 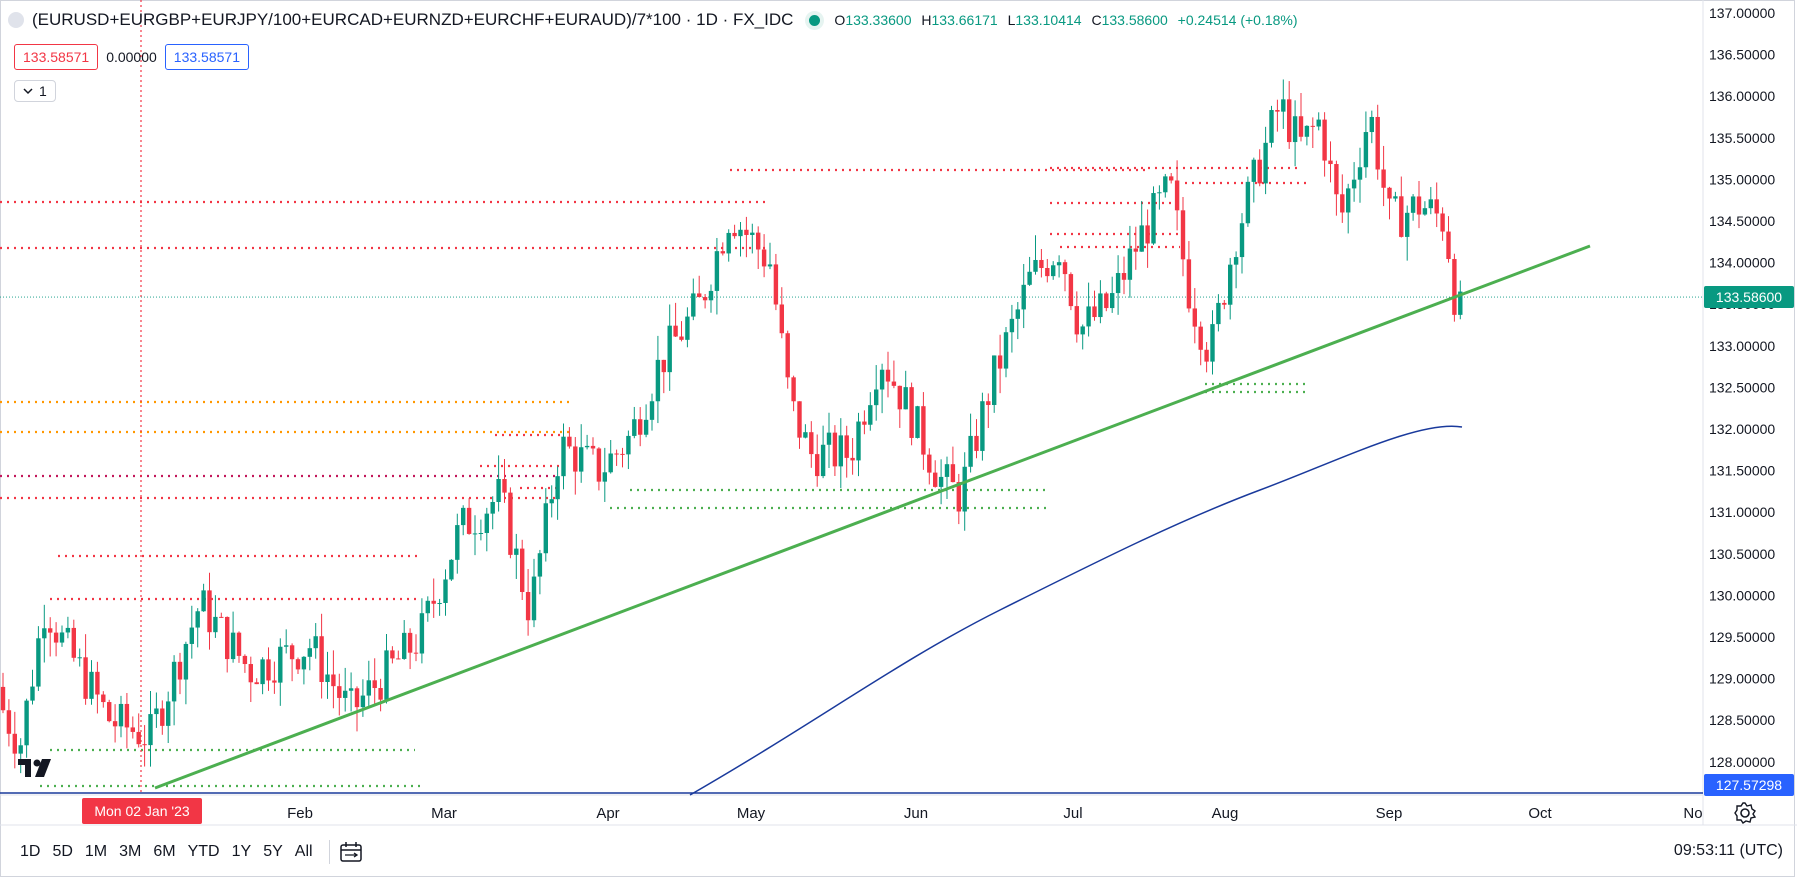 What do you see at coordinates (1742, 512) in the screenshot?
I see `price-tick-label: 131.00000` at bounding box center [1742, 512].